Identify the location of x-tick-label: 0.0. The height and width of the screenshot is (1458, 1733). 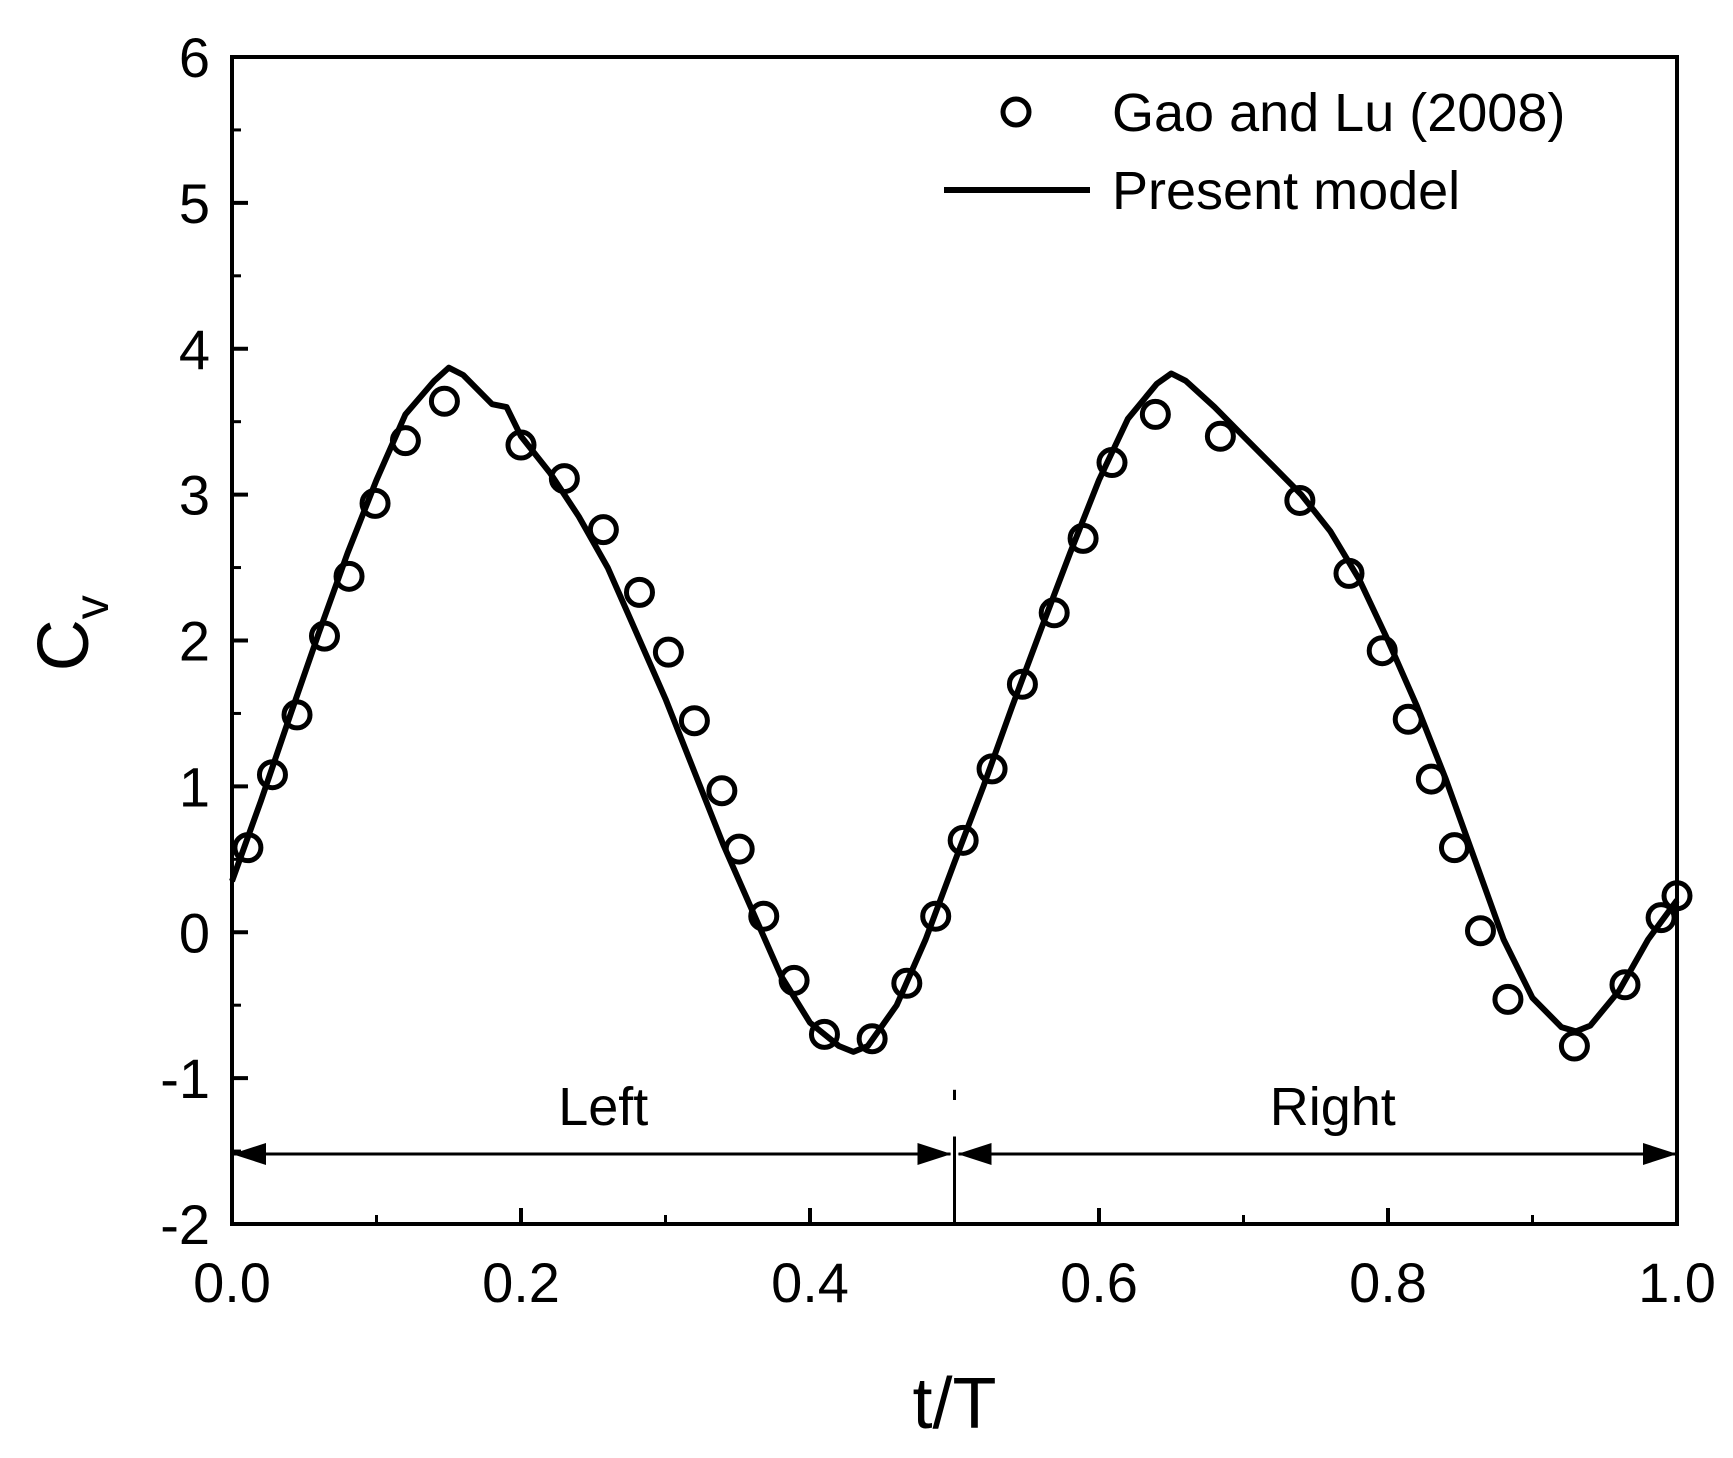
(232, 1282).